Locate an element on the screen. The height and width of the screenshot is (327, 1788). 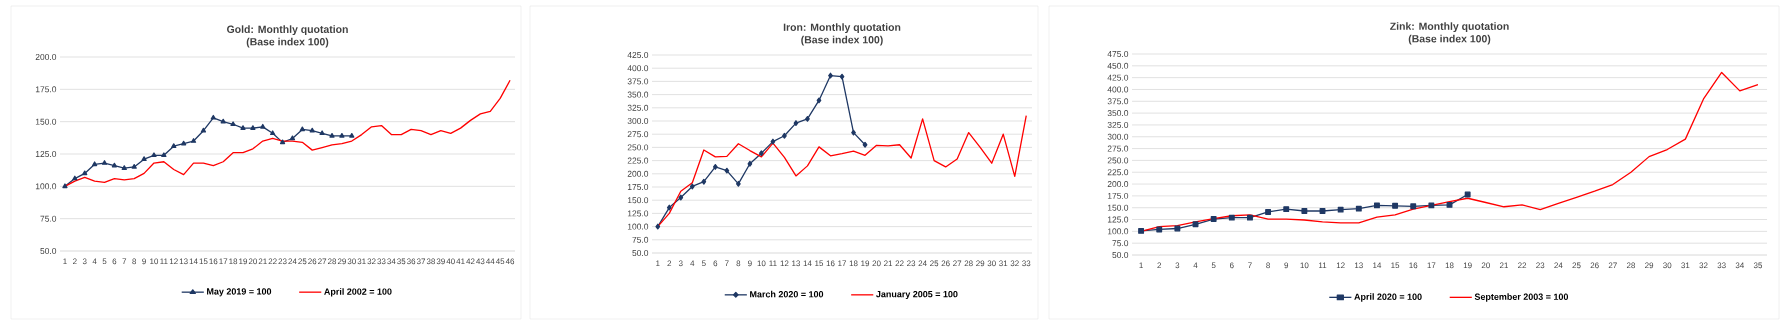
y-tick-label: 475.0 is located at coordinates (1118, 54).